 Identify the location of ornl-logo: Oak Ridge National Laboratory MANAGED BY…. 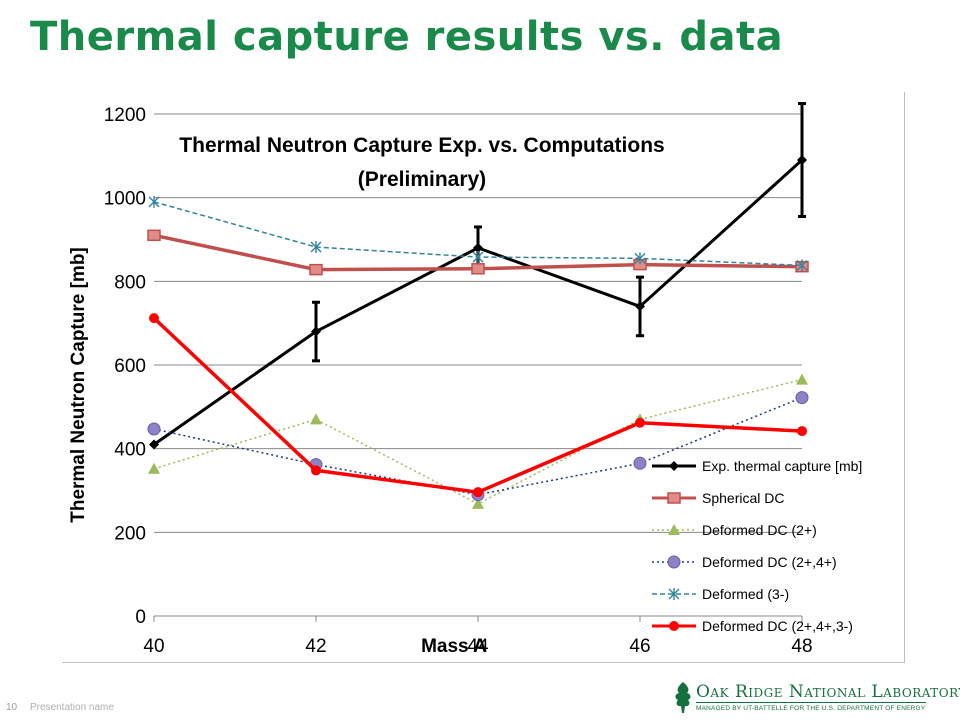
(816, 698).